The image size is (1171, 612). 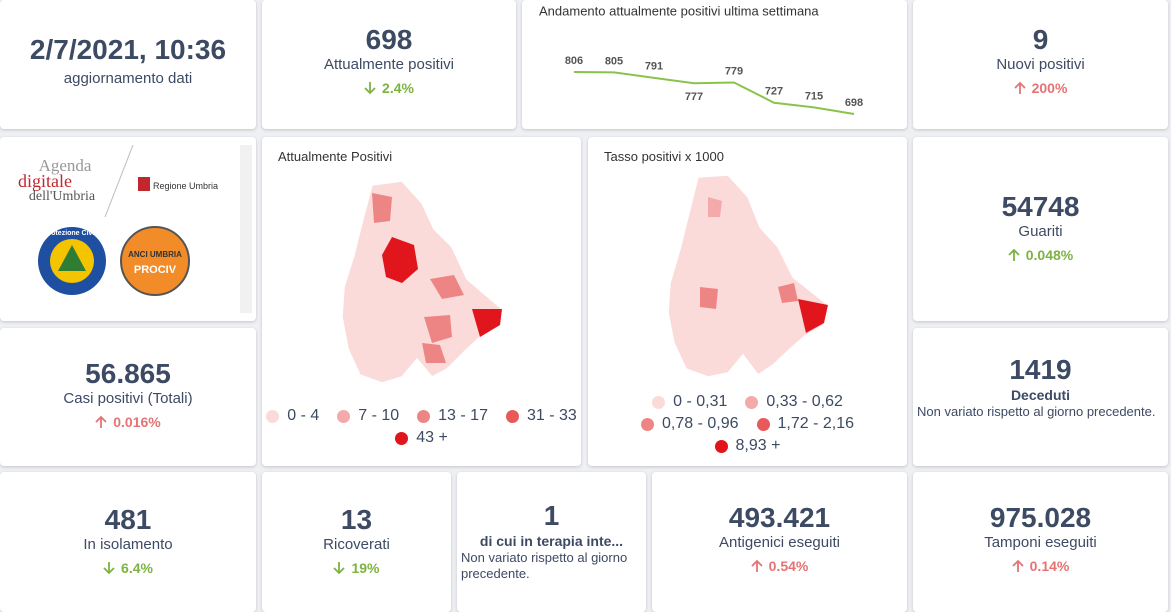 I want to click on stat-value: 56.865, so click(x=128, y=373).